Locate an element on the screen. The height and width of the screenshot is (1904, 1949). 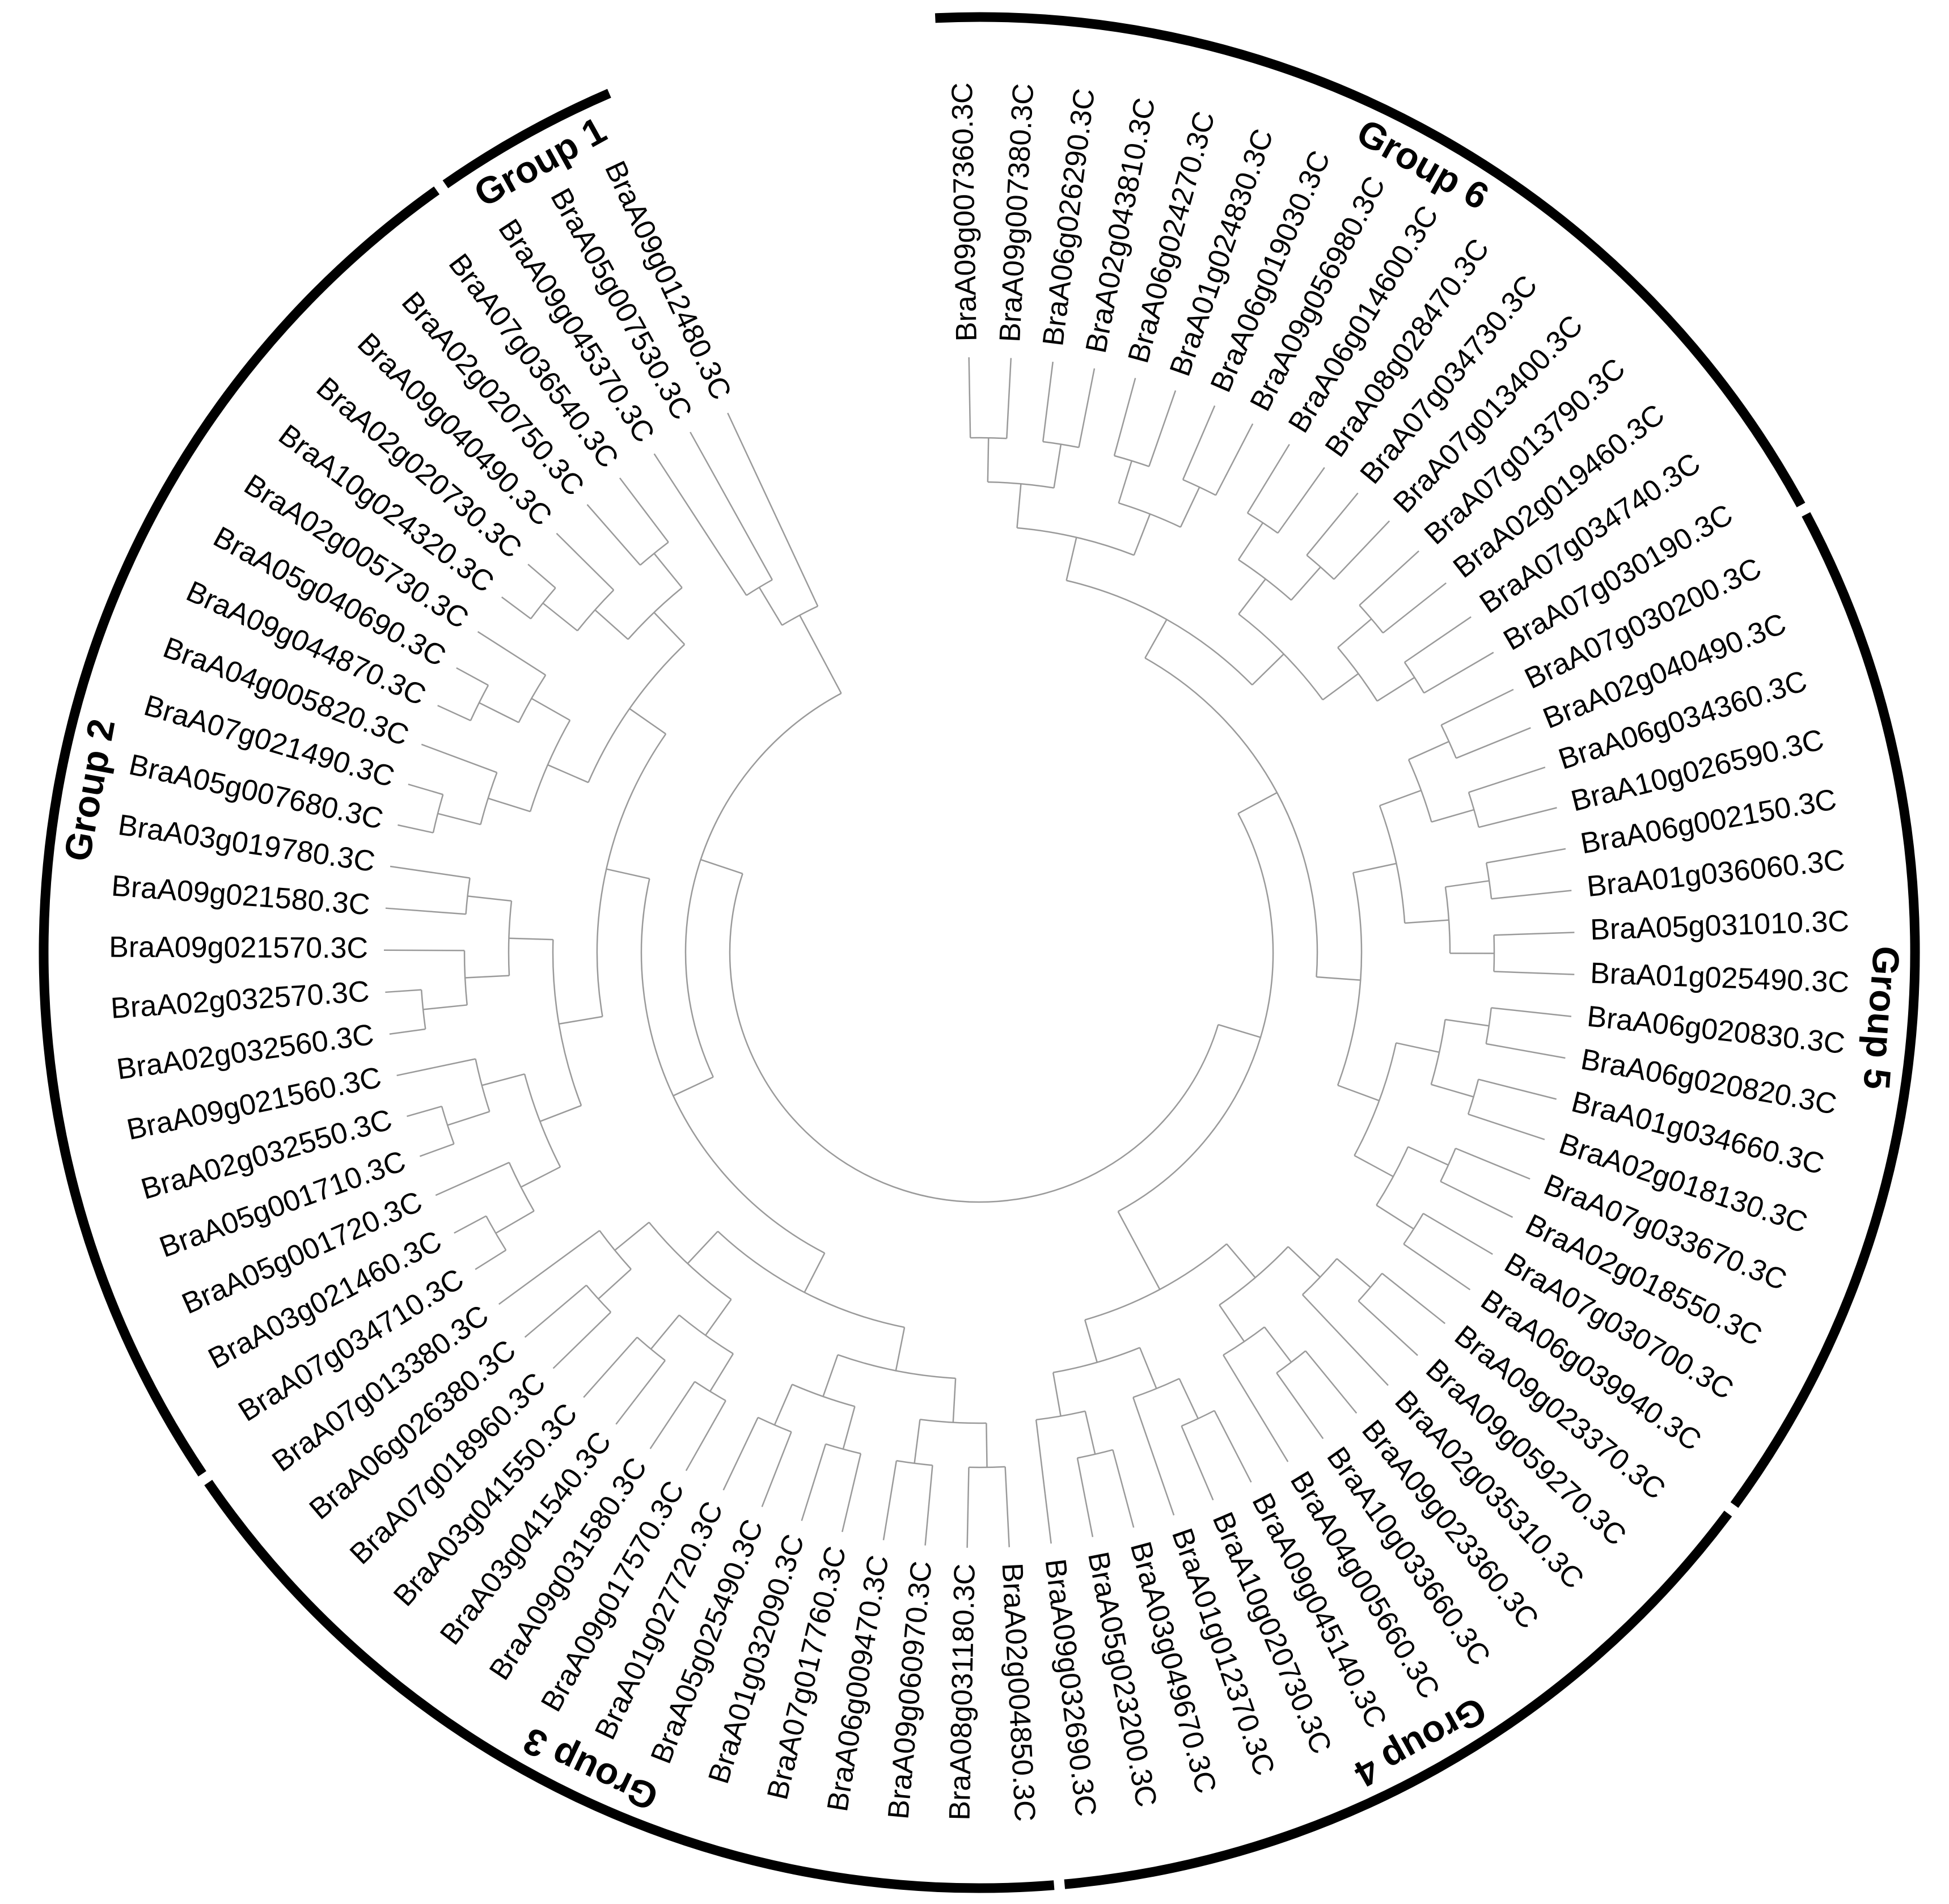
leaf-label: BraA09g007360.3C is located at coordinates (965, 212).